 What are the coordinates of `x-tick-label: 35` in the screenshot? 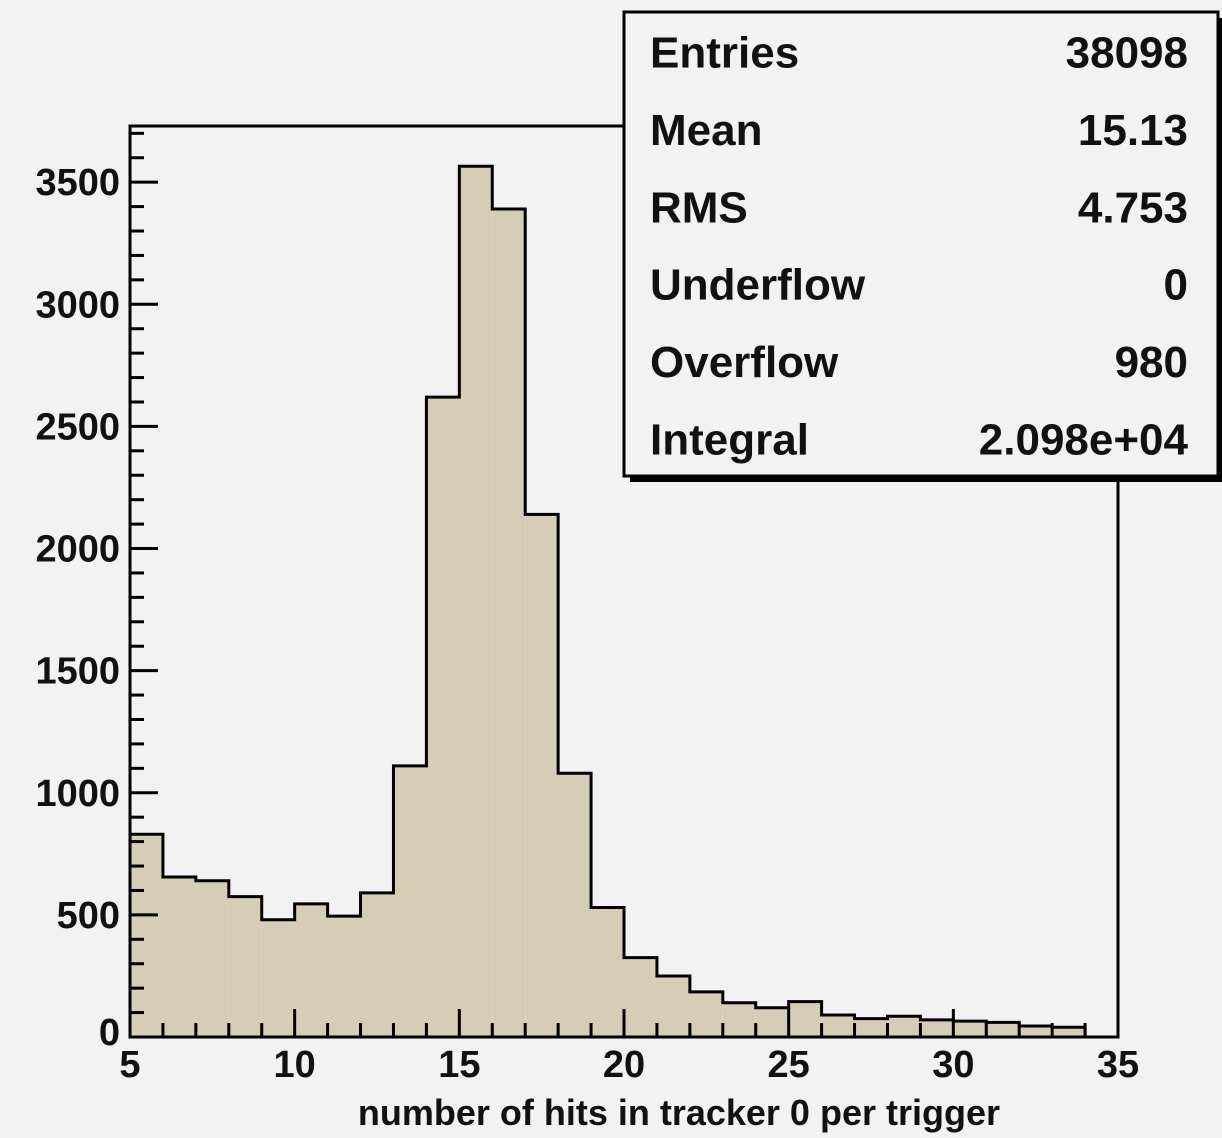 It's located at (1118, 1065).